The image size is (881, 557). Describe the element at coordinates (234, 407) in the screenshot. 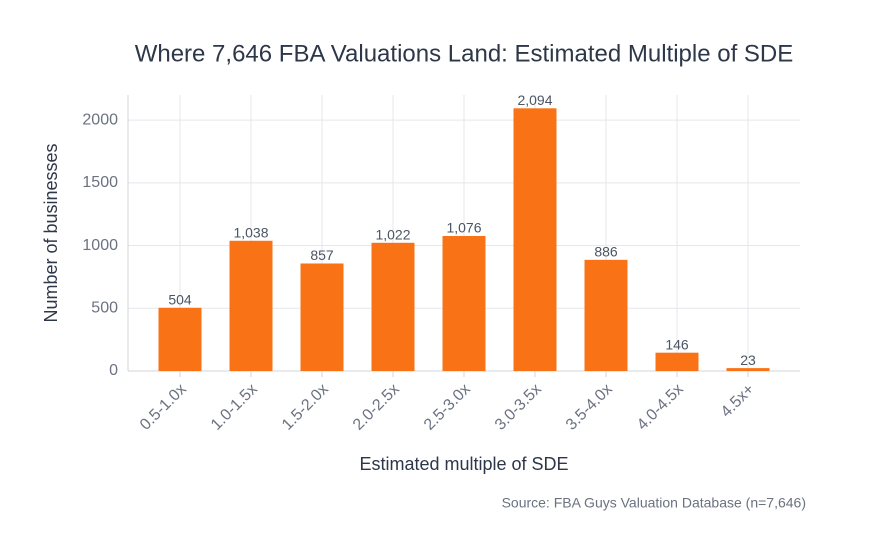

I see `x-tick-label: 1.0-1.5x` at that location.